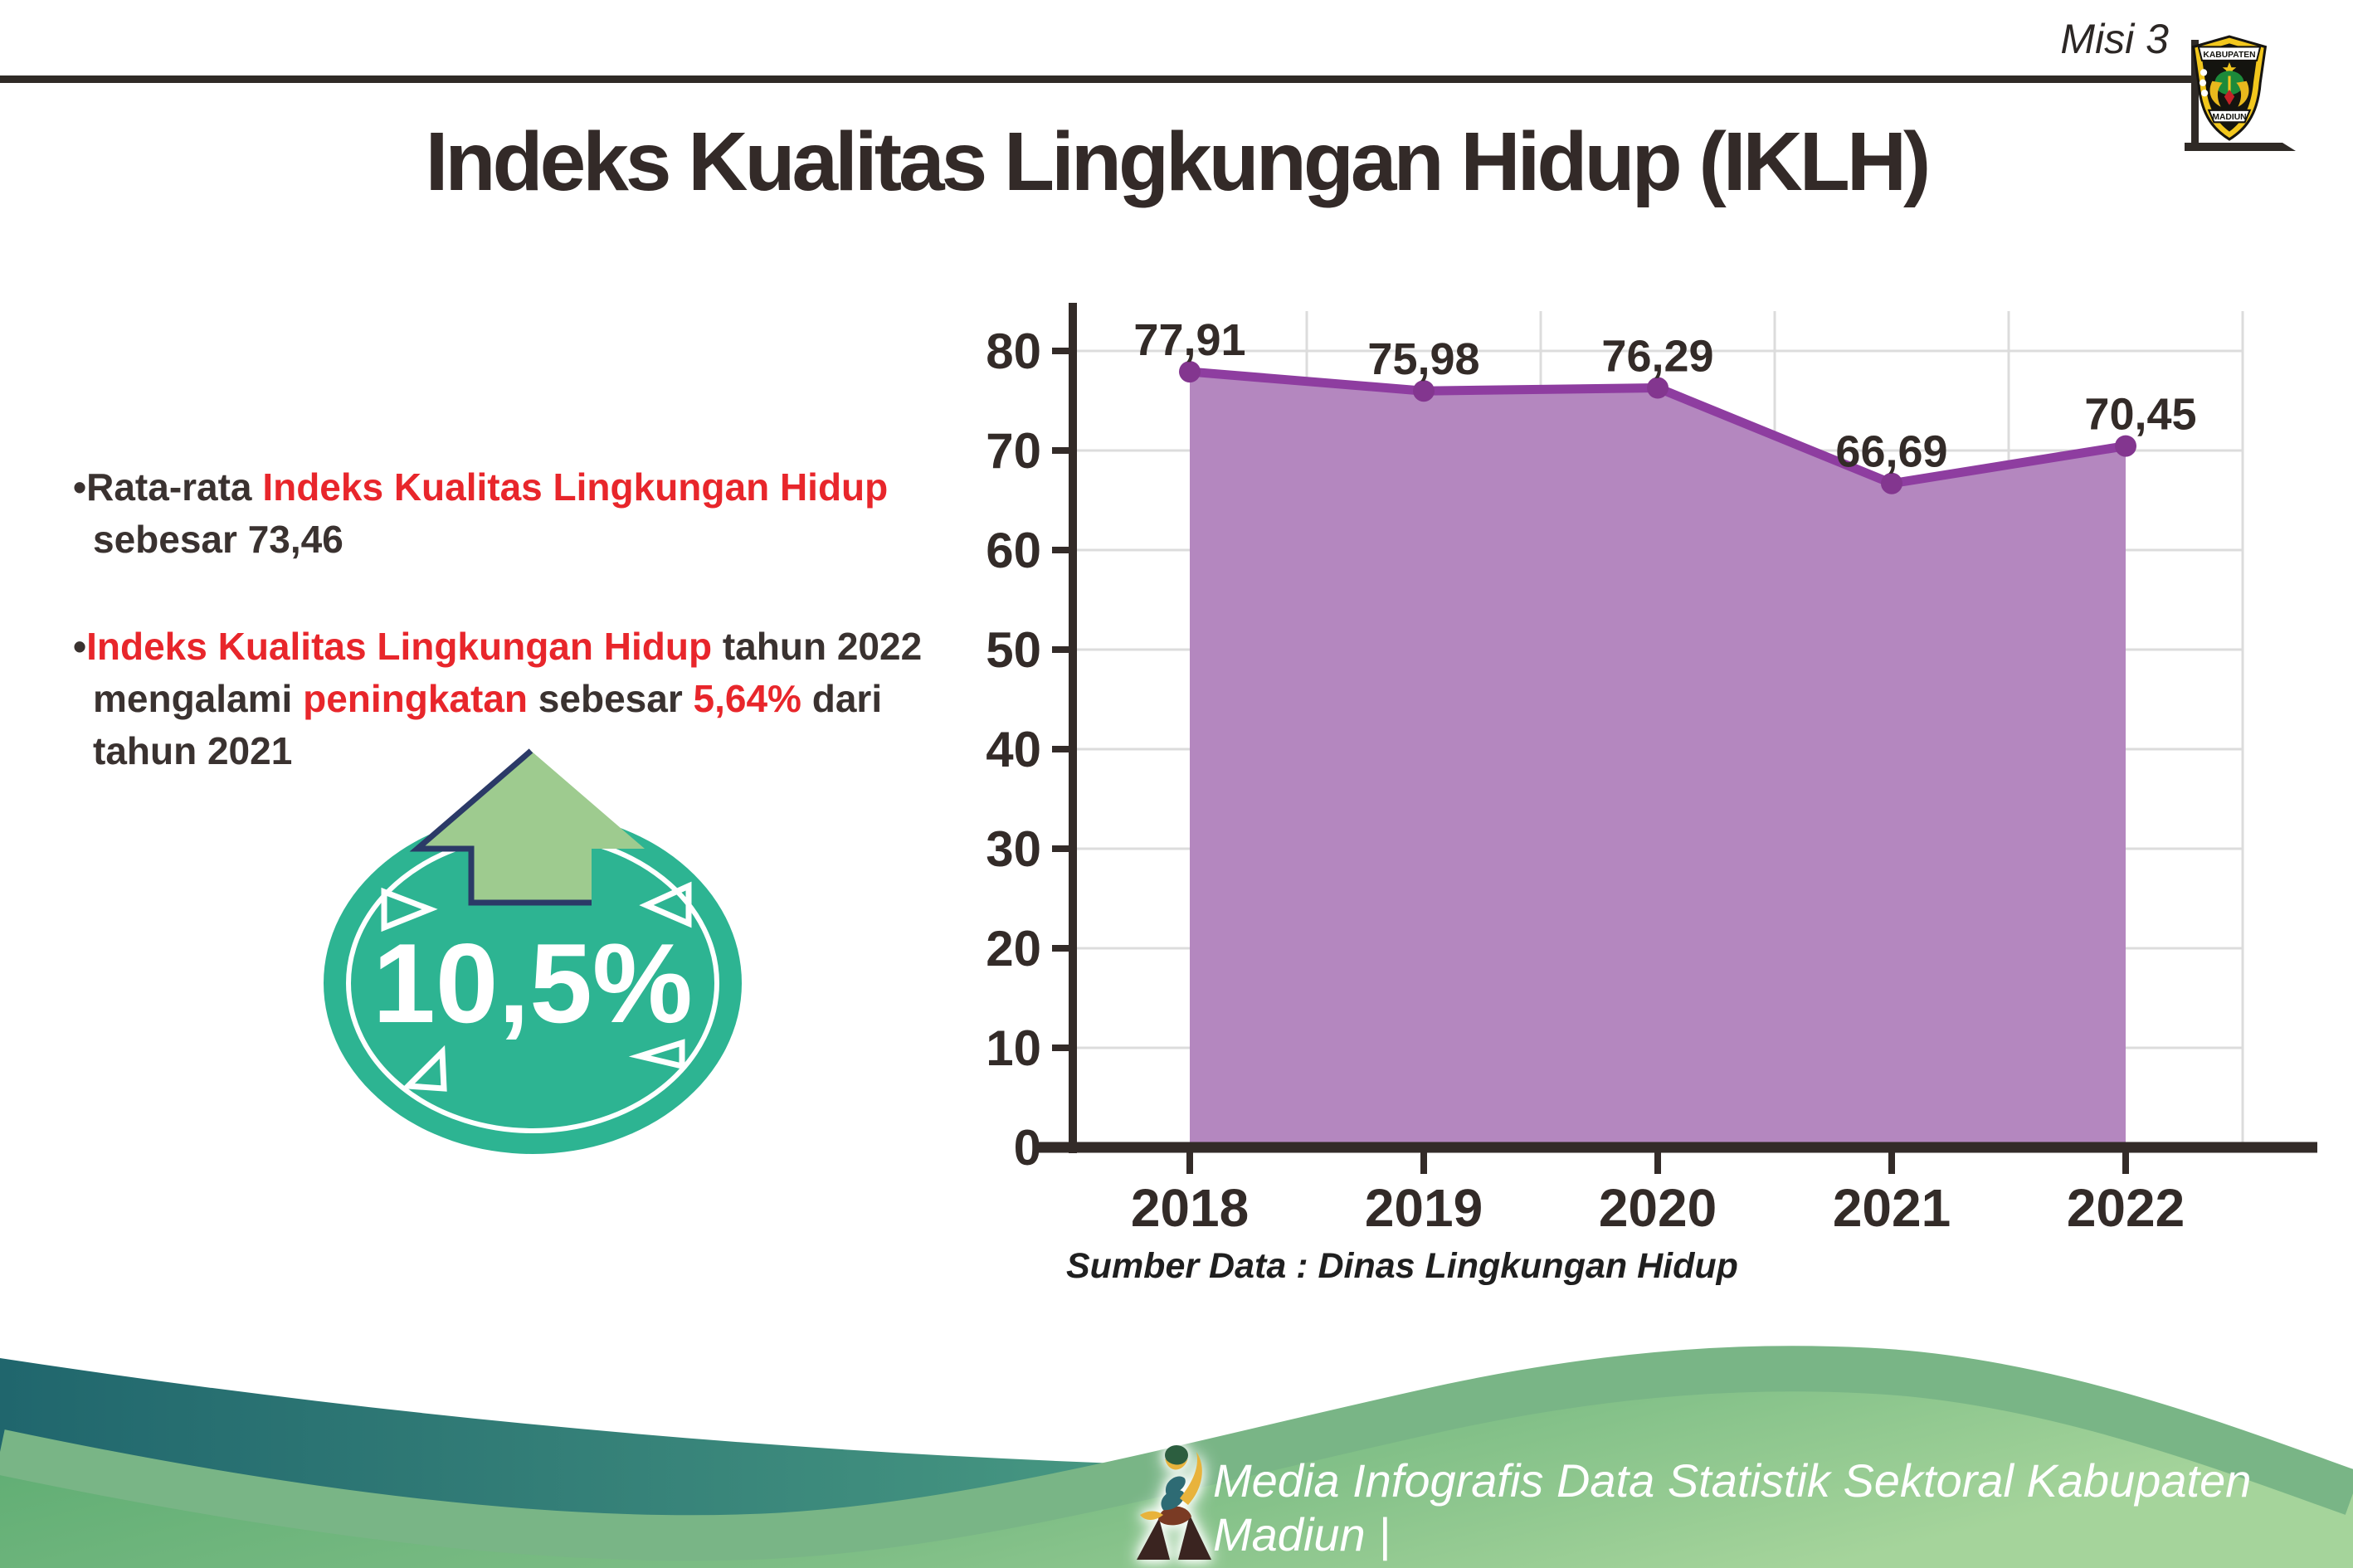  I want to click on x-tick-label: 2018, so click(1190, 1208).